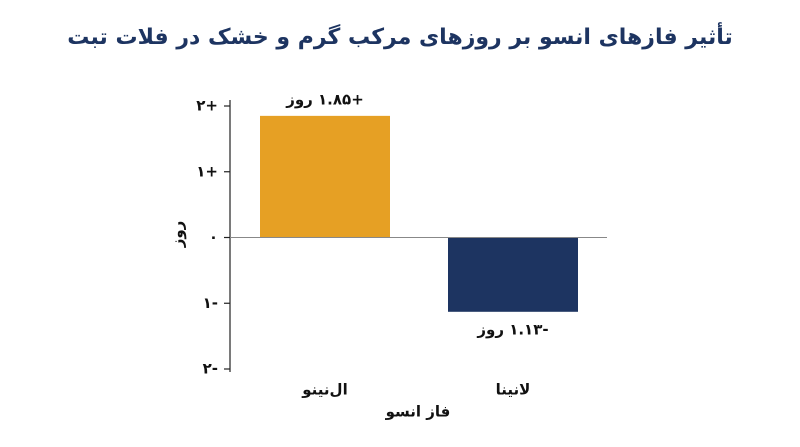 This screenshot has width=800, height=447. I want to click on value-label: +۱.۸۵ روز, so click(324, 99).